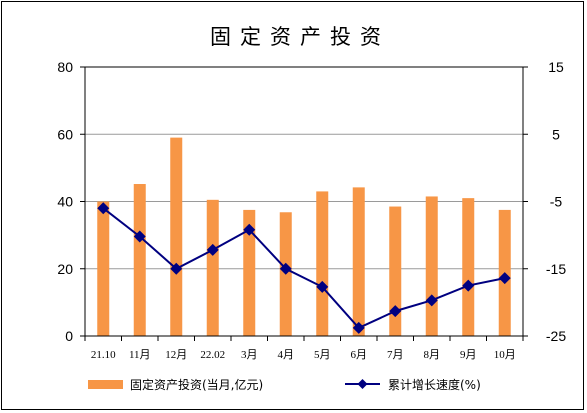  I want to click on legend: 固定资产投资(当月,亿元) 累计增长速度(%), so click(284, 384).